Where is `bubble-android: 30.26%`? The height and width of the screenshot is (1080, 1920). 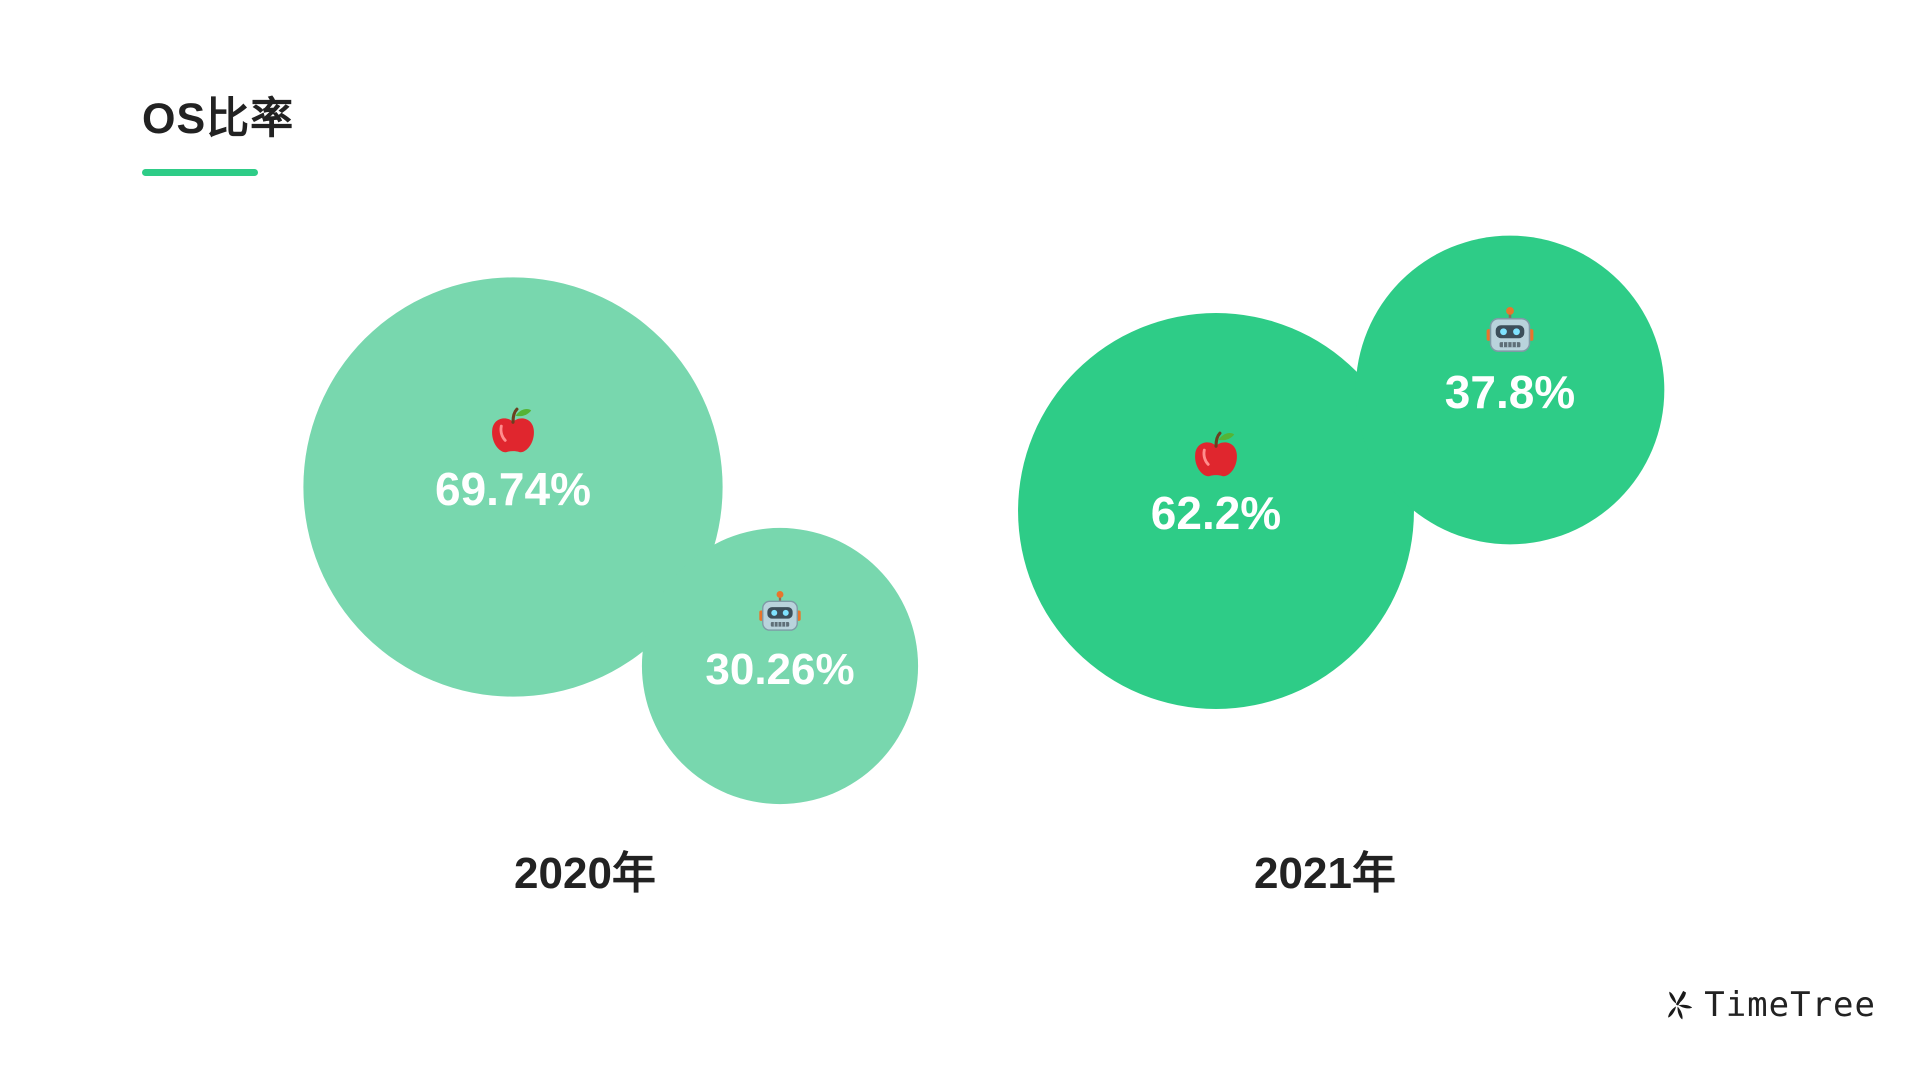
bubble-android: 30.26% is located at coordinates (780, 666).